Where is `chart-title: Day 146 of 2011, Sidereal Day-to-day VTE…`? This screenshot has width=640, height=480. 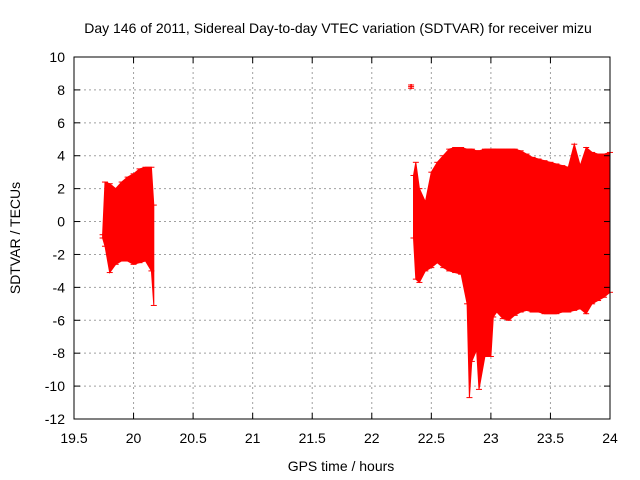
chart-title: Day 146 of 2011, Sidereal Day-to-day VTE… is located at coordinates (338, 28).